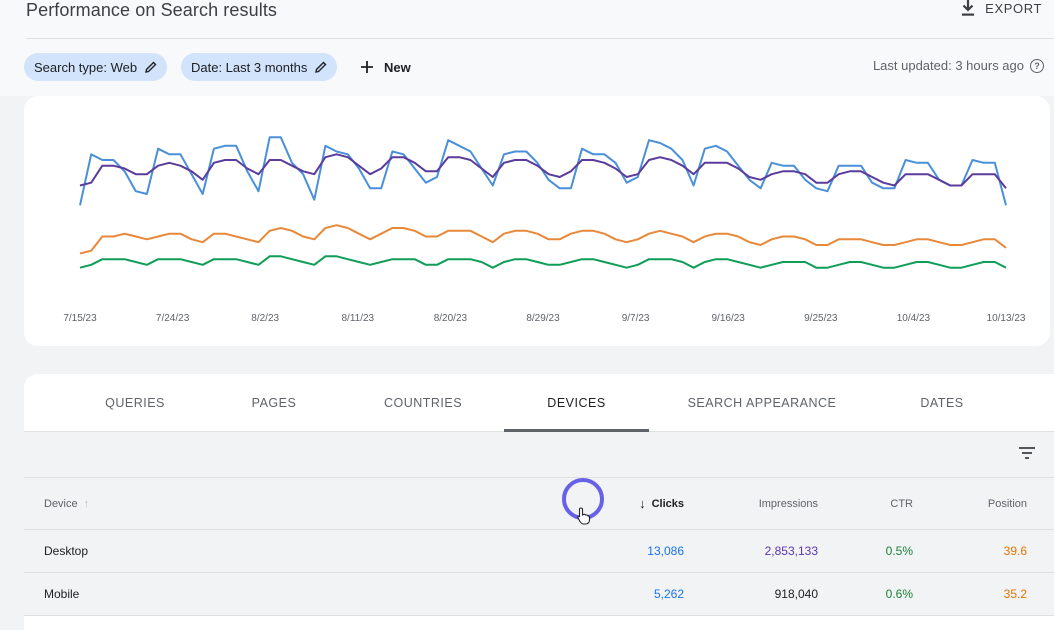 This screenshot has width=1054, height=630. What do you see at coordinates (1007, 503) in the screenshot?
I see `position-column-header: Position` at bounding box center [1007, 503].